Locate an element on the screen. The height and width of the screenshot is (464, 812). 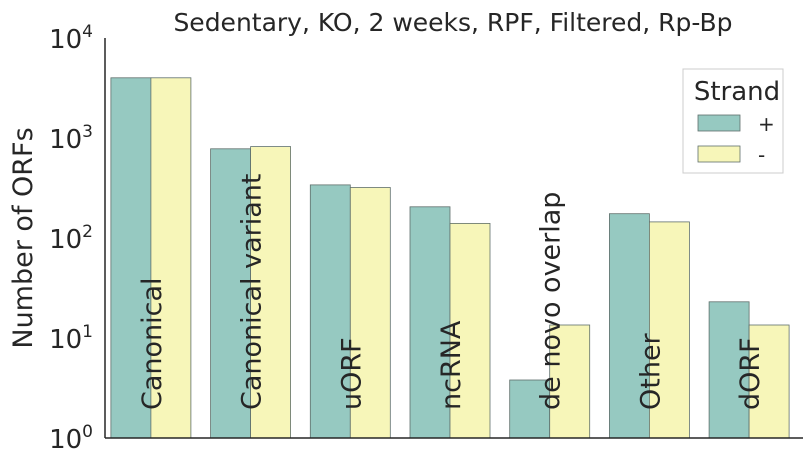
y-tick-label: 104 is located at coordinates (71, 38).